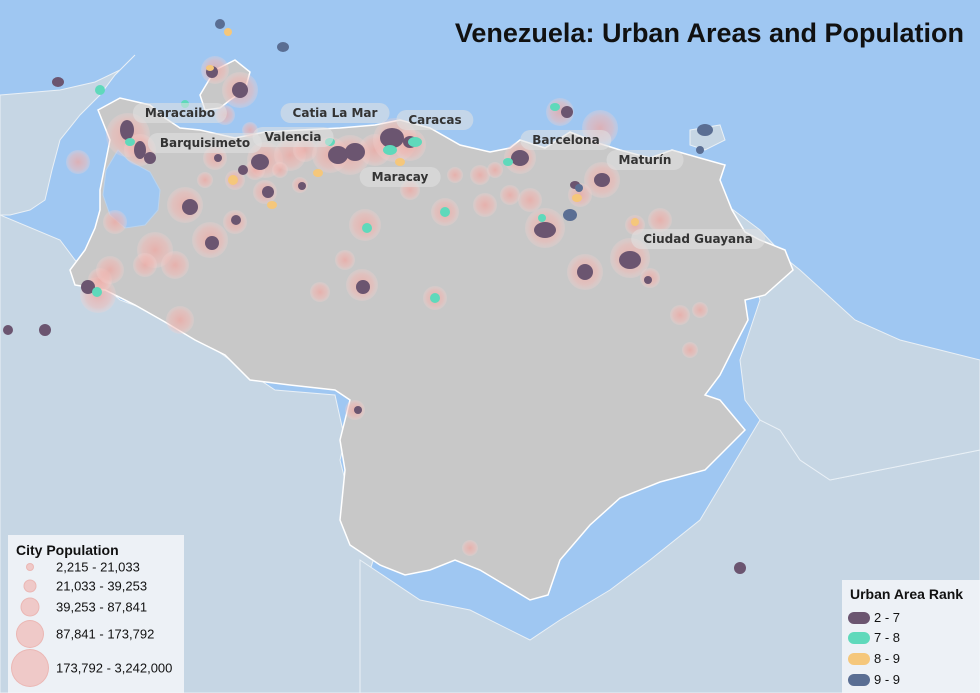 The image size is (980, 693). What do you see at coordinates (709, 33) in the screenshot?
I see `map-title: Venezuela: Urban Areas and Population` at bounding box center [709, 33].